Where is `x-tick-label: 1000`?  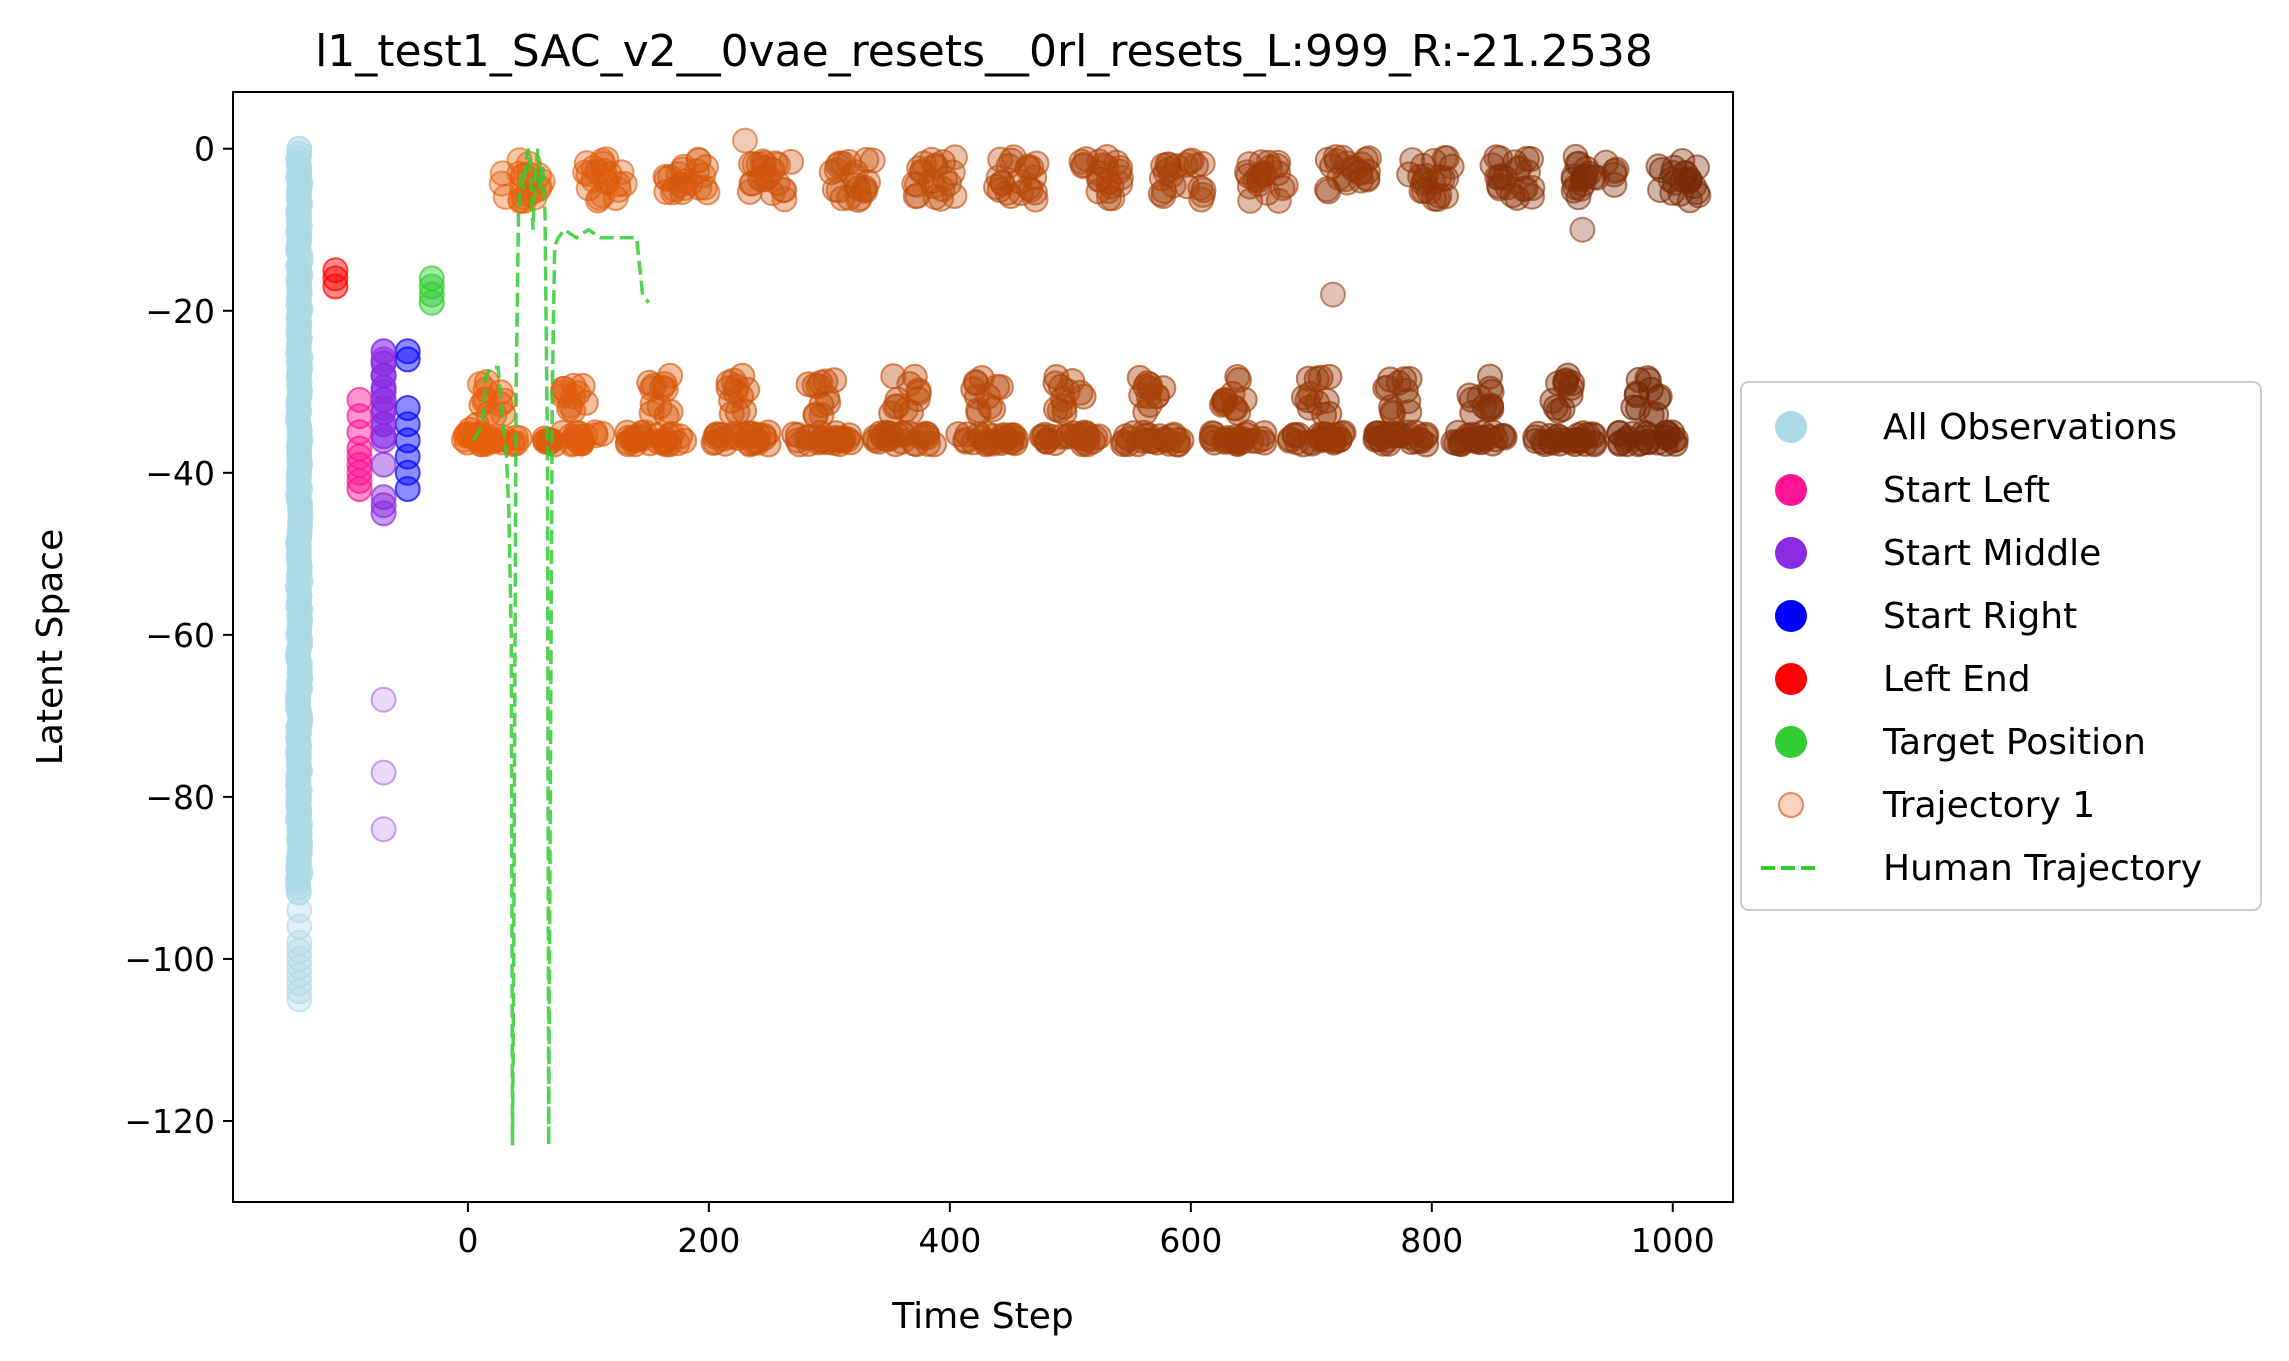 x-tick-label: 1000 is located at coordinates (1673, 1240).